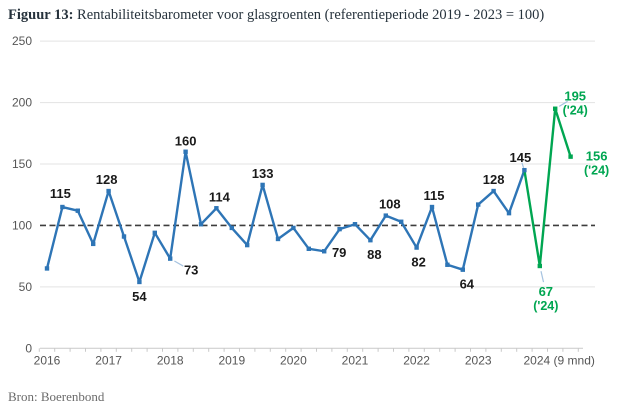 The image size is (626, 417). Describe the element at coordinates (355, 360) in the screenshot. I see `x-axis-label: 2021` at that location.